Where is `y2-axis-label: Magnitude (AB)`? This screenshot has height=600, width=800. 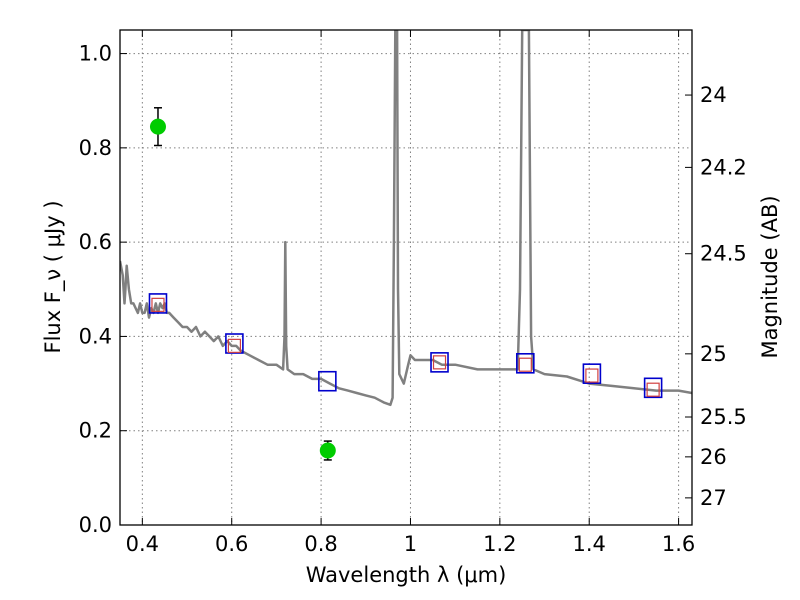
y2-axis-label: Magnitude (AB) is located at coordinates (770, 276).